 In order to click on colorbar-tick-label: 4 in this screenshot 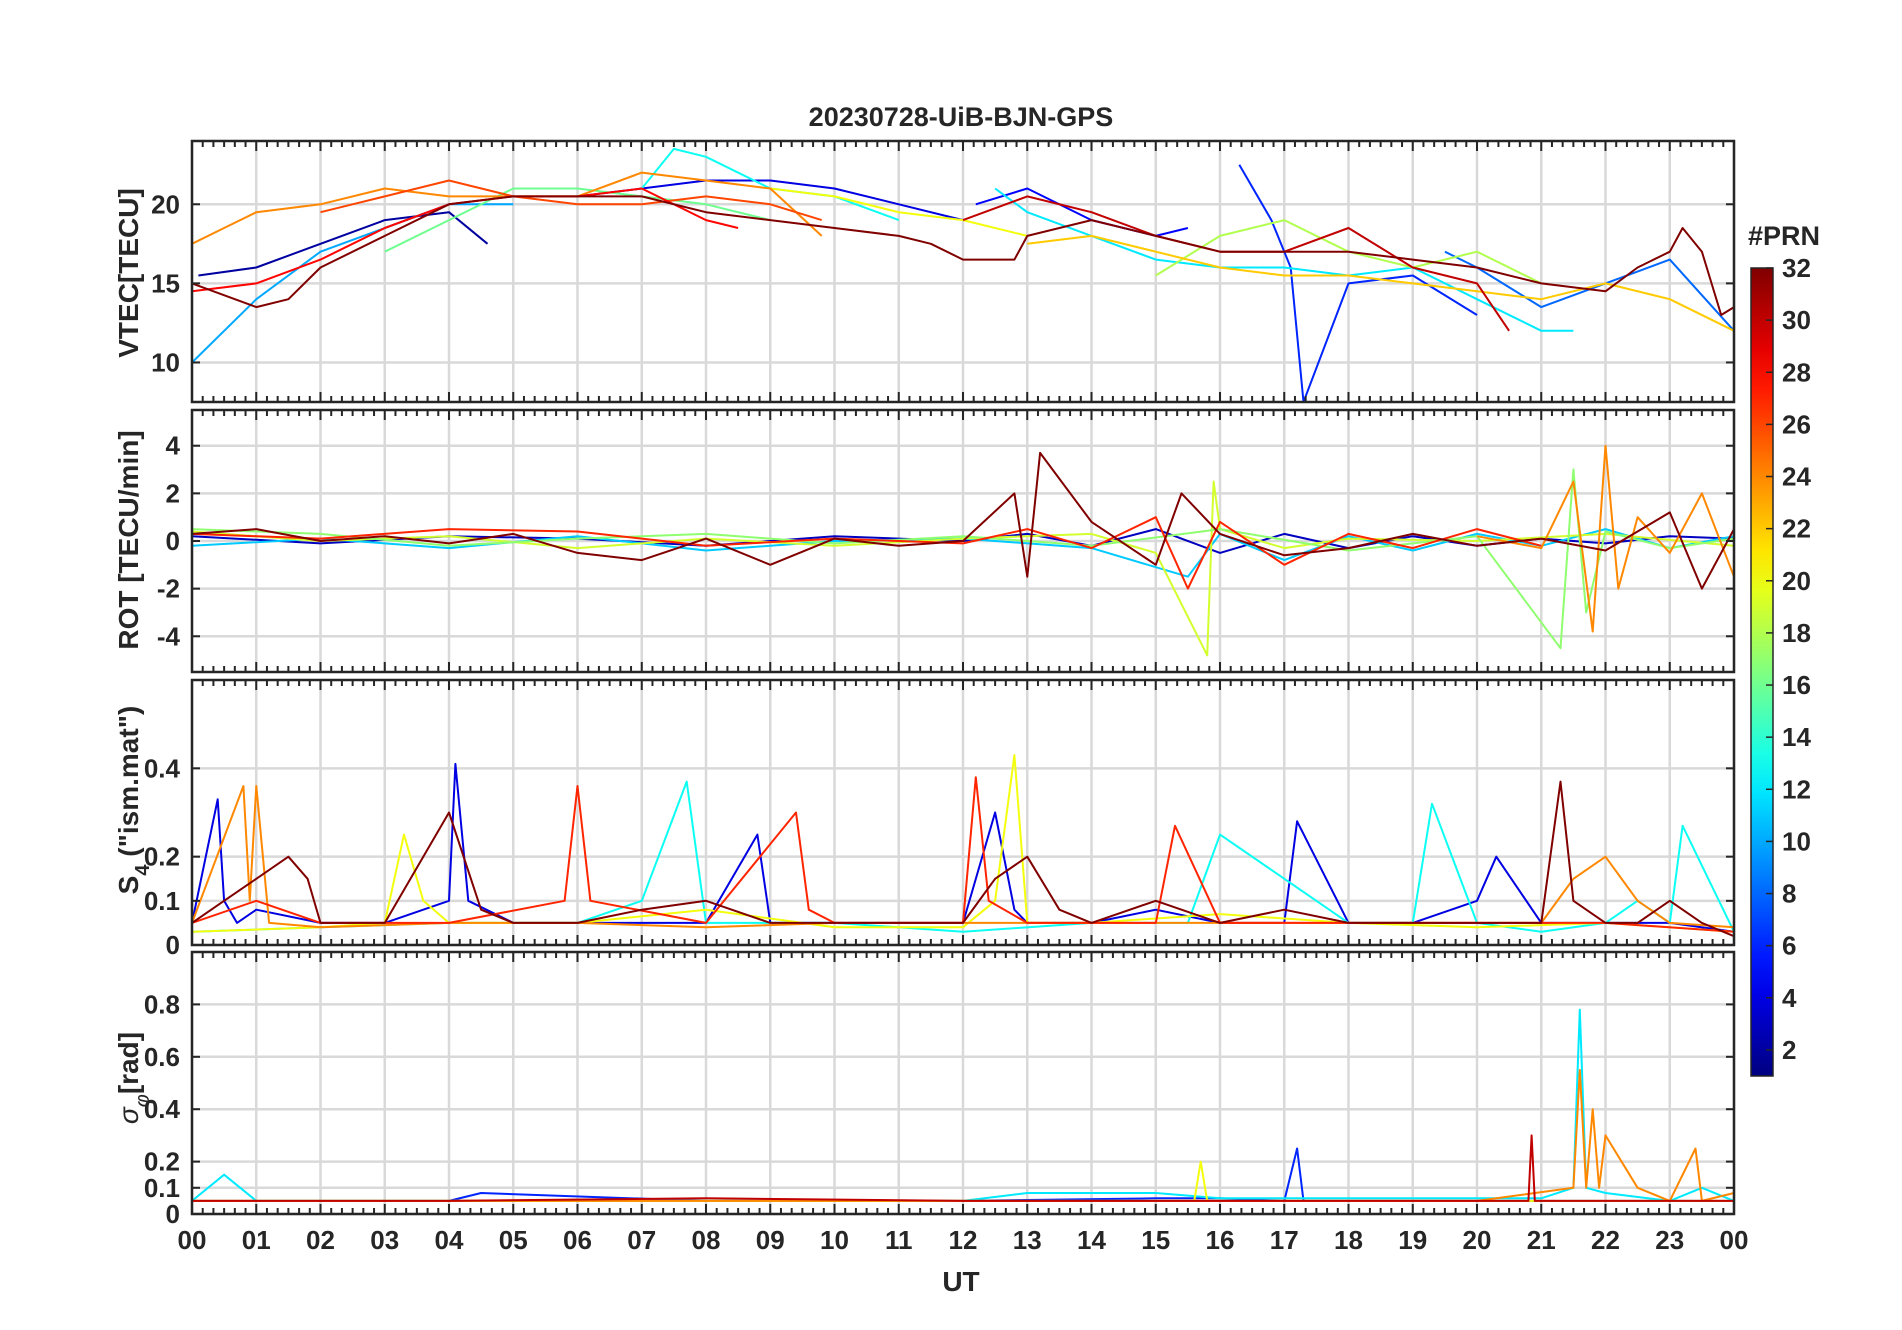, I will do `click(1789, 998)`.